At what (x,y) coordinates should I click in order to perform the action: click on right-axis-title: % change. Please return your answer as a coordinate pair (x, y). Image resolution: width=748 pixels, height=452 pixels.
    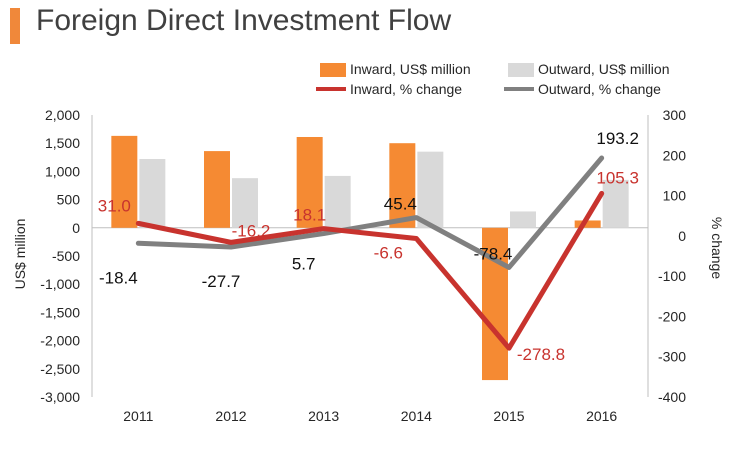
    Looking at the image, I should click on (717, 248).